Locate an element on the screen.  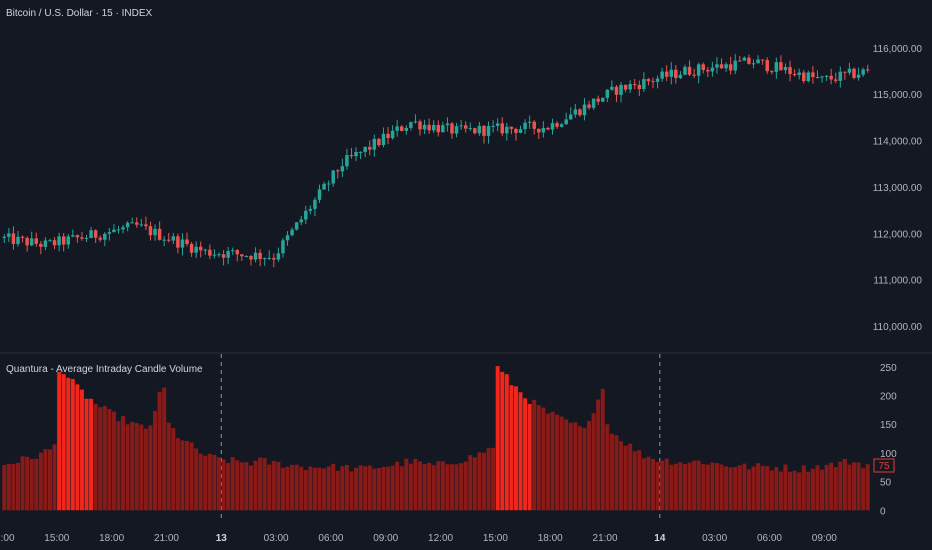
price-tick-label: 114,000.00 is located at coordinates (898, 142).